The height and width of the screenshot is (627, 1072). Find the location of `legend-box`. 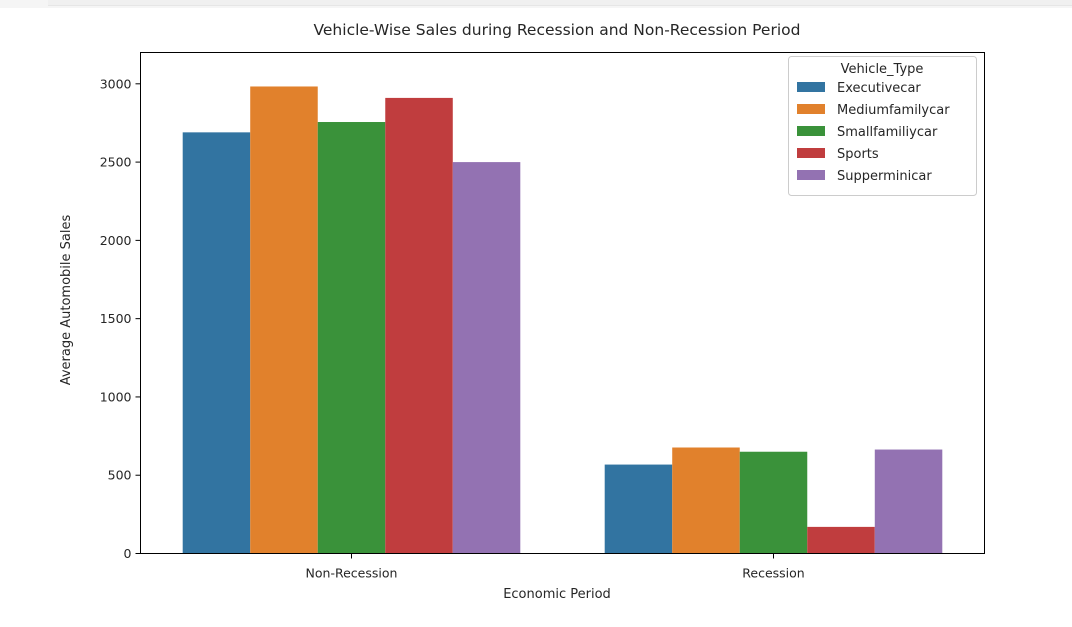

legend-box is located at coordinates (882, 126).